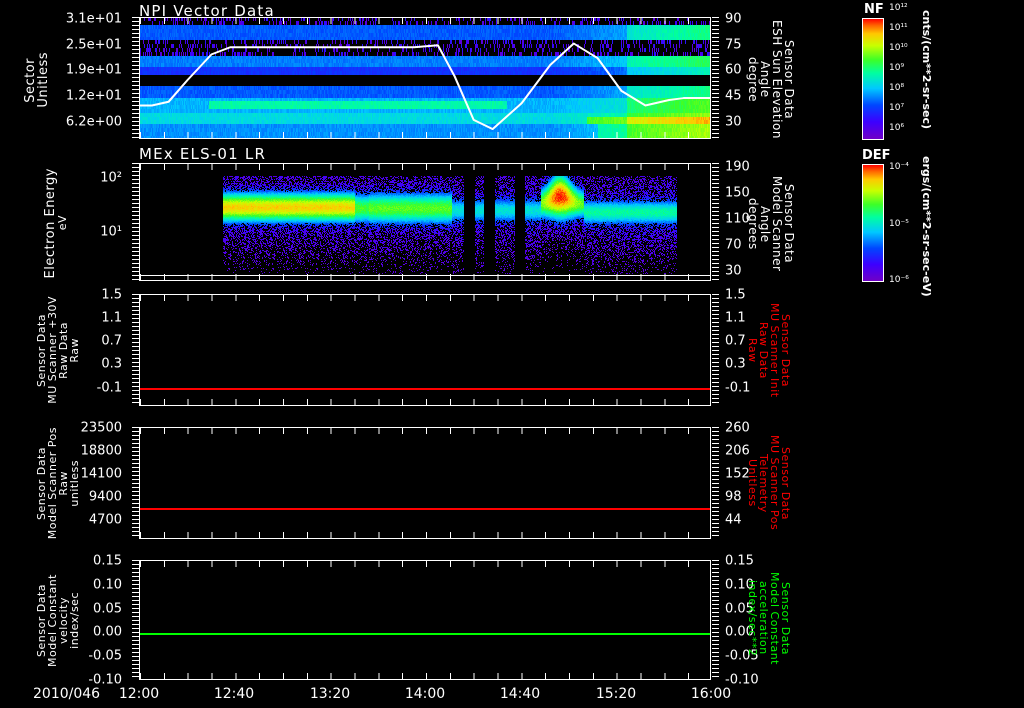 This screenshot has height=708, width=1024. What do you see at coordinates (715, 483) in the screenshot?
I see `panel-4-right-minor-ticks` at bounding box center [715, 483].